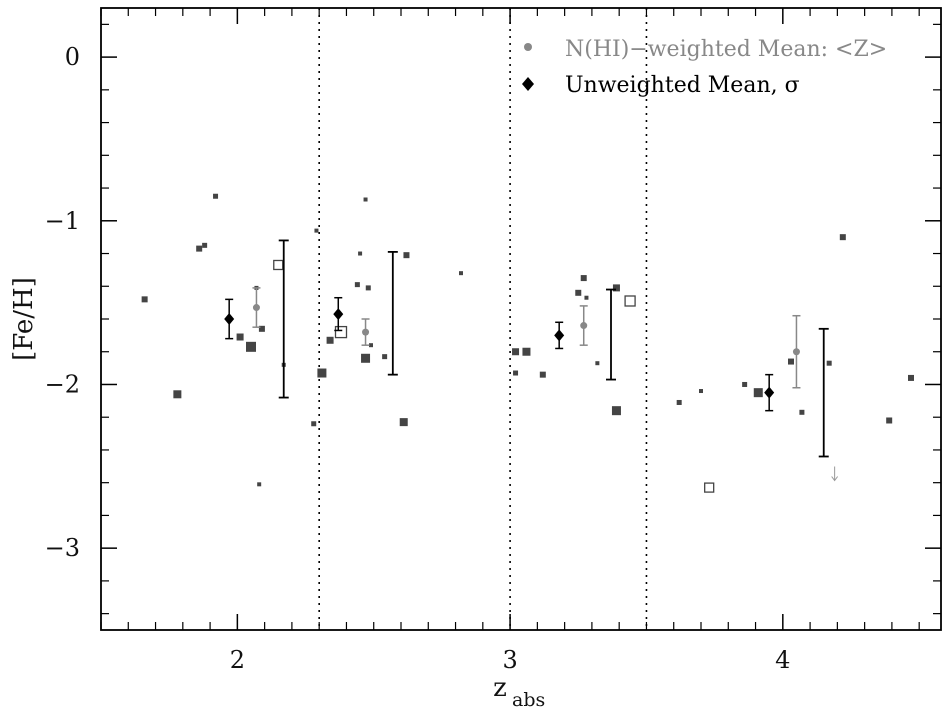 The image size is (950, 715). I want to click on legend-unweighted-label: Unweighted Mean, σ, so click(682, 85).